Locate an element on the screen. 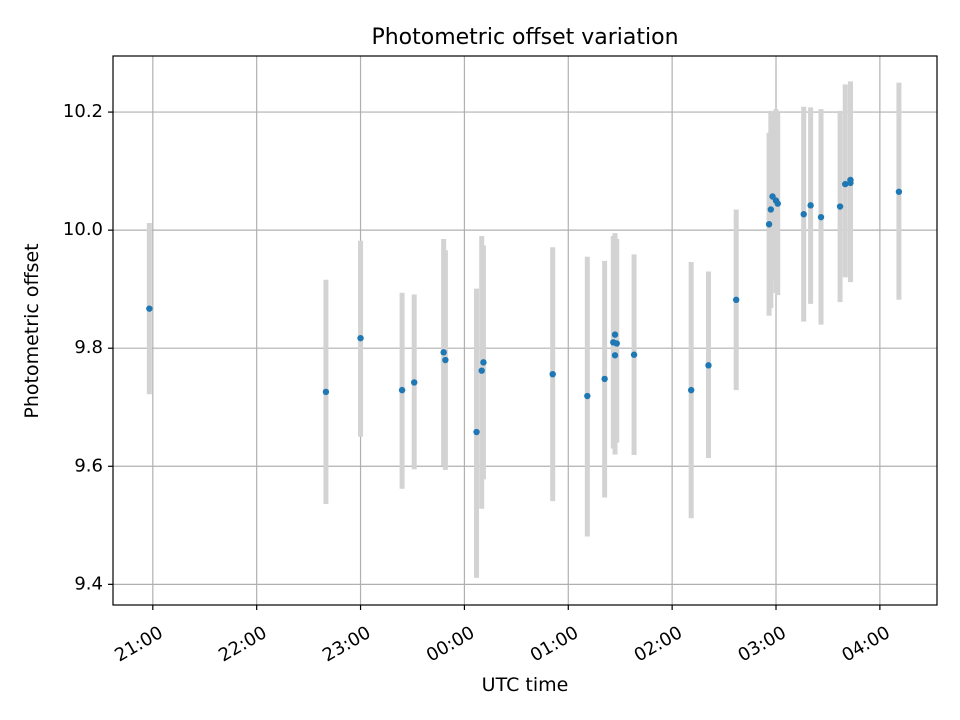  y-tick-label: 9.8 is located at coordinates (88, 347).